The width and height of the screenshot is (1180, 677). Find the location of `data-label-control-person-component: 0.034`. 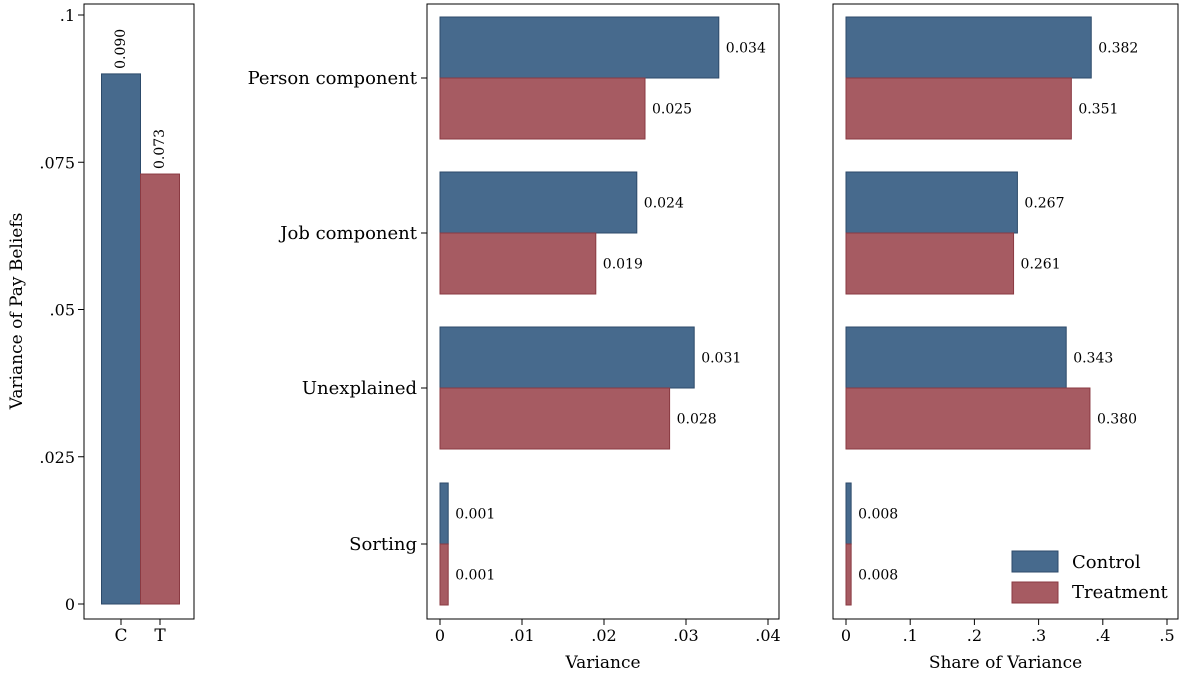

data-label-control-person-component: 0.034 is located at coordinates (746, 49).